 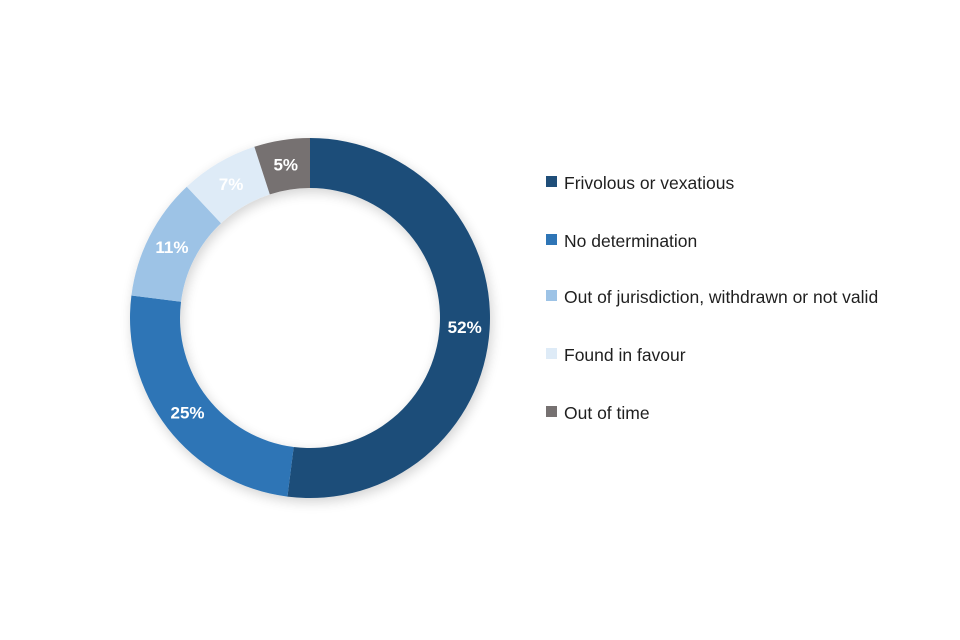 What do you see at coordinates (231, 184) in the screenshot?
I see `slice-label-3: 7%` at bounding box center [231, 184].